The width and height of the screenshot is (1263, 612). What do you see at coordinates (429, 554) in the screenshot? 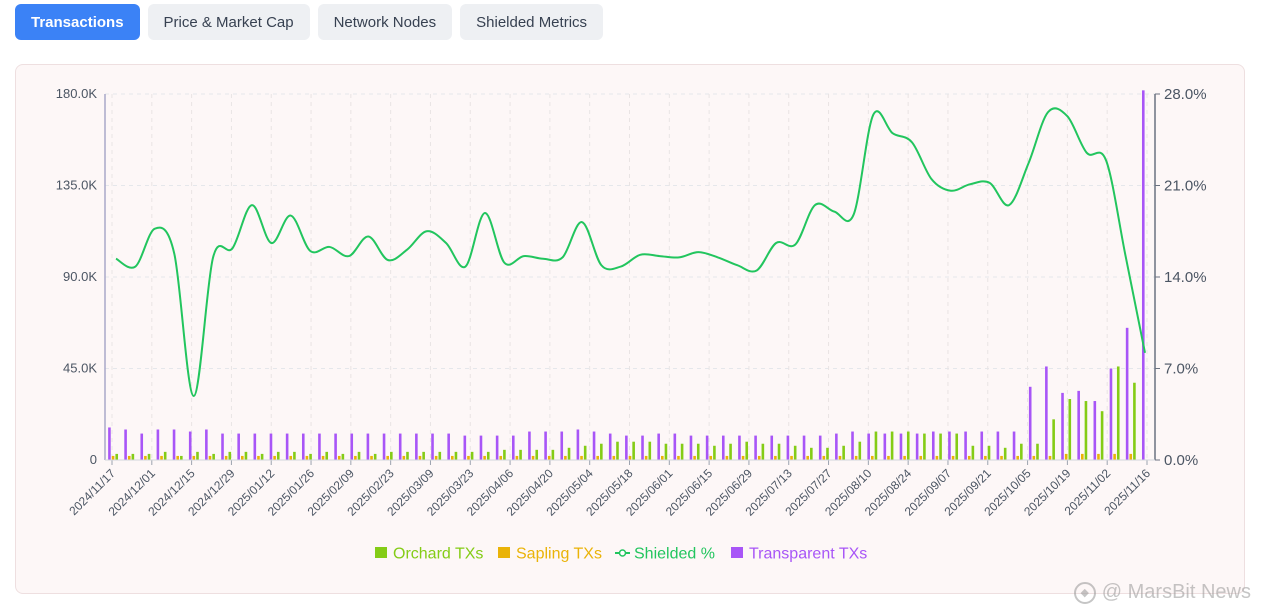
I see `legend-orchard: Orchard TXs` at bounding box center [429, 554].